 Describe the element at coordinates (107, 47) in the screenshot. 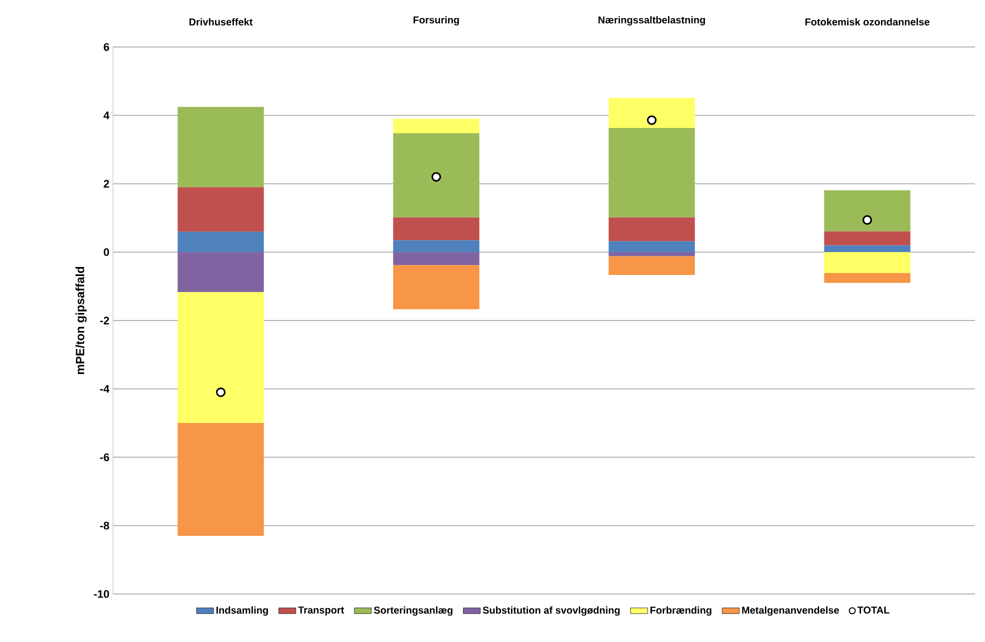

I see `y-tick-label: 6` at that location.